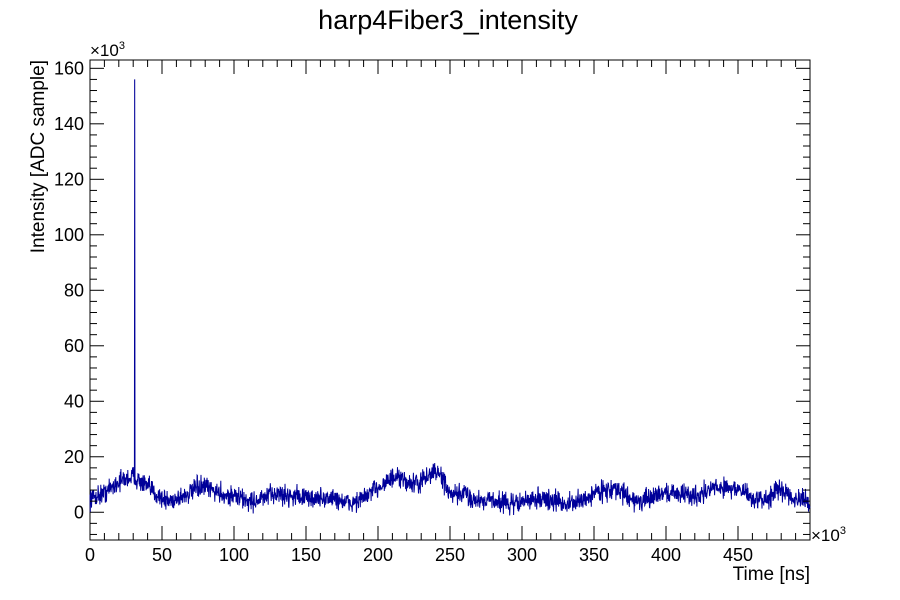  I want to click on x-tick-label: 400, so click(666, 555).